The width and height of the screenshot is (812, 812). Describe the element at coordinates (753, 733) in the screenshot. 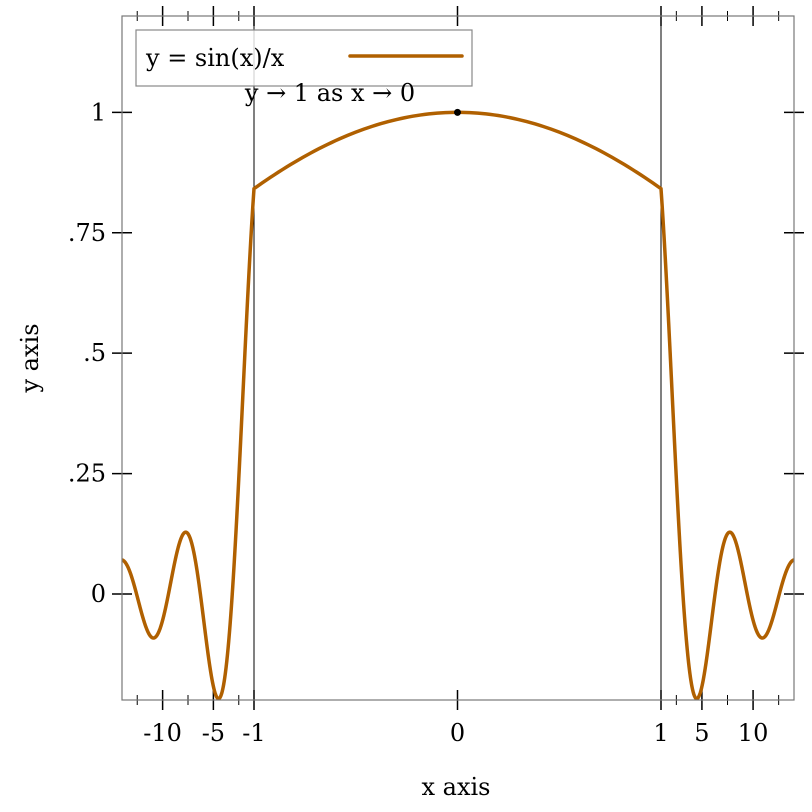

I see `x-tick-label: 10` at that location.